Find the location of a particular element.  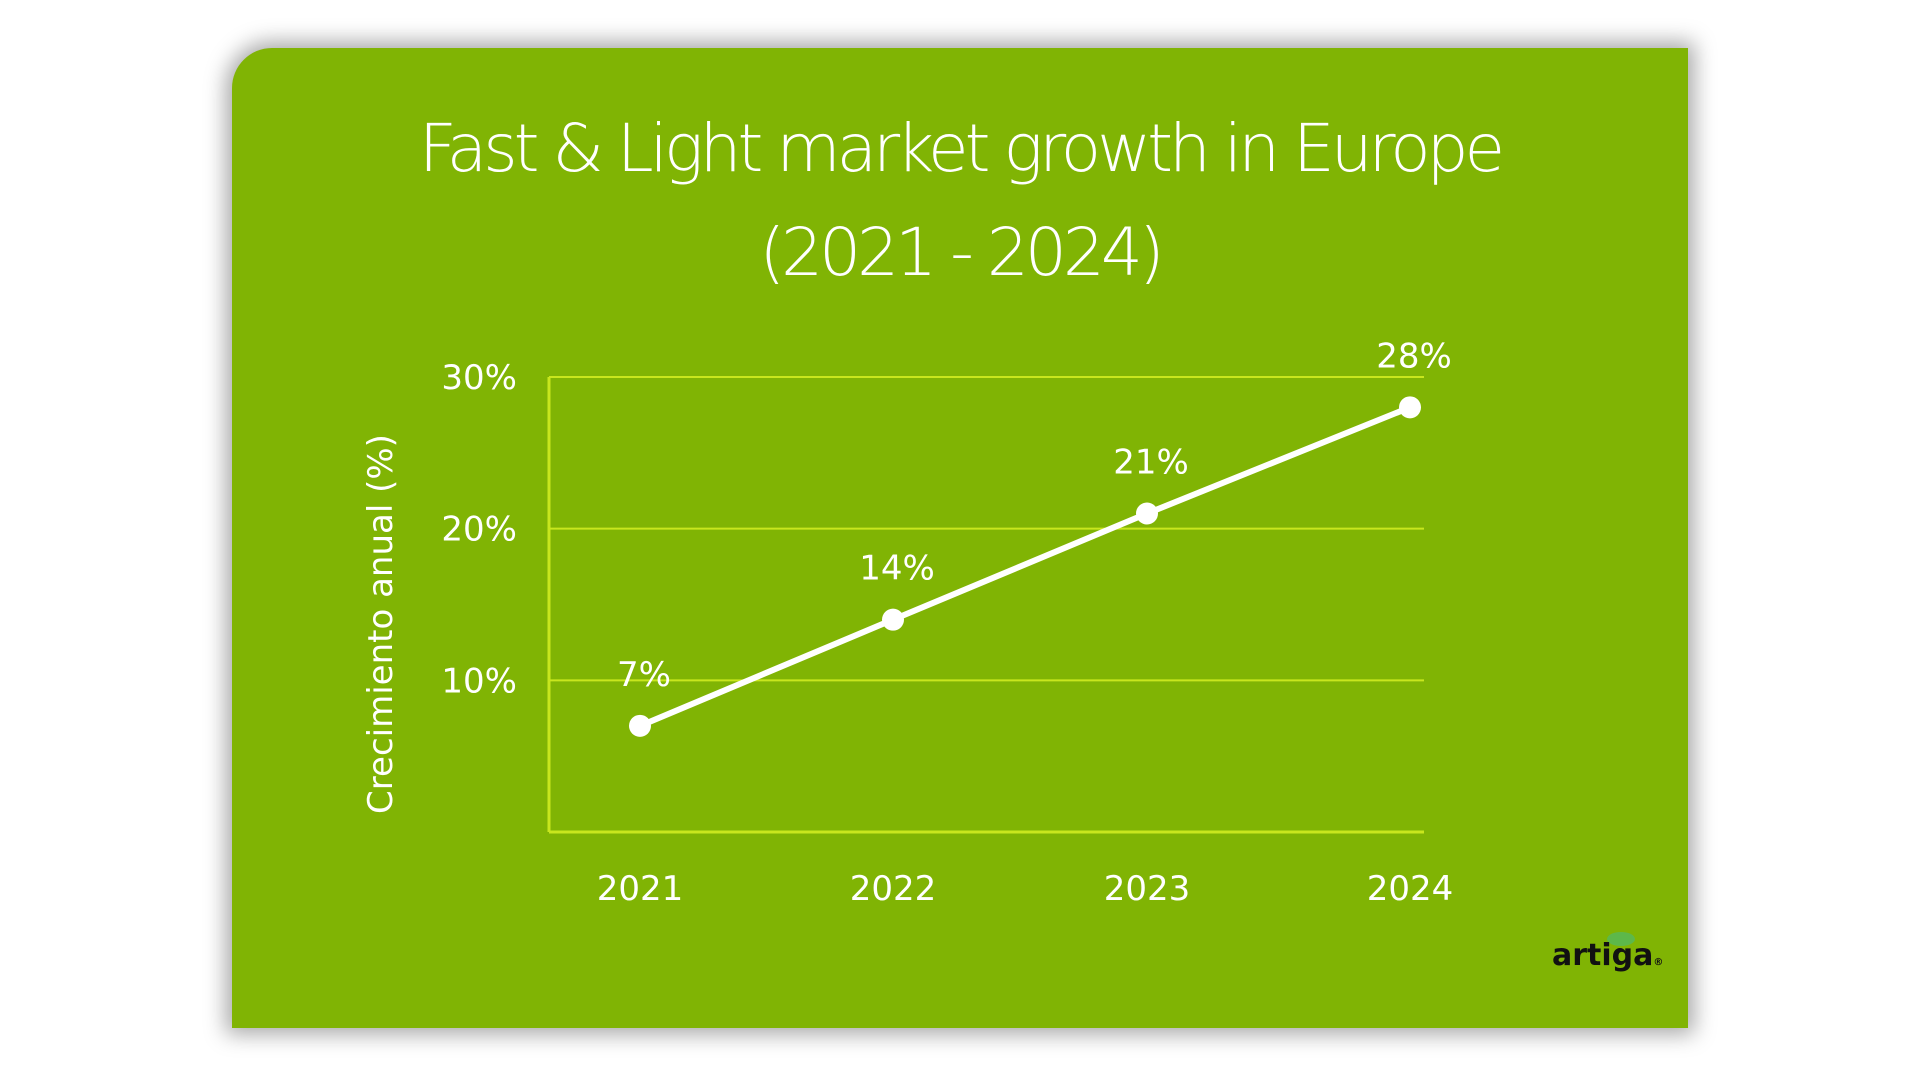

logo-text: artiga is located at coordinates (1603, 955).